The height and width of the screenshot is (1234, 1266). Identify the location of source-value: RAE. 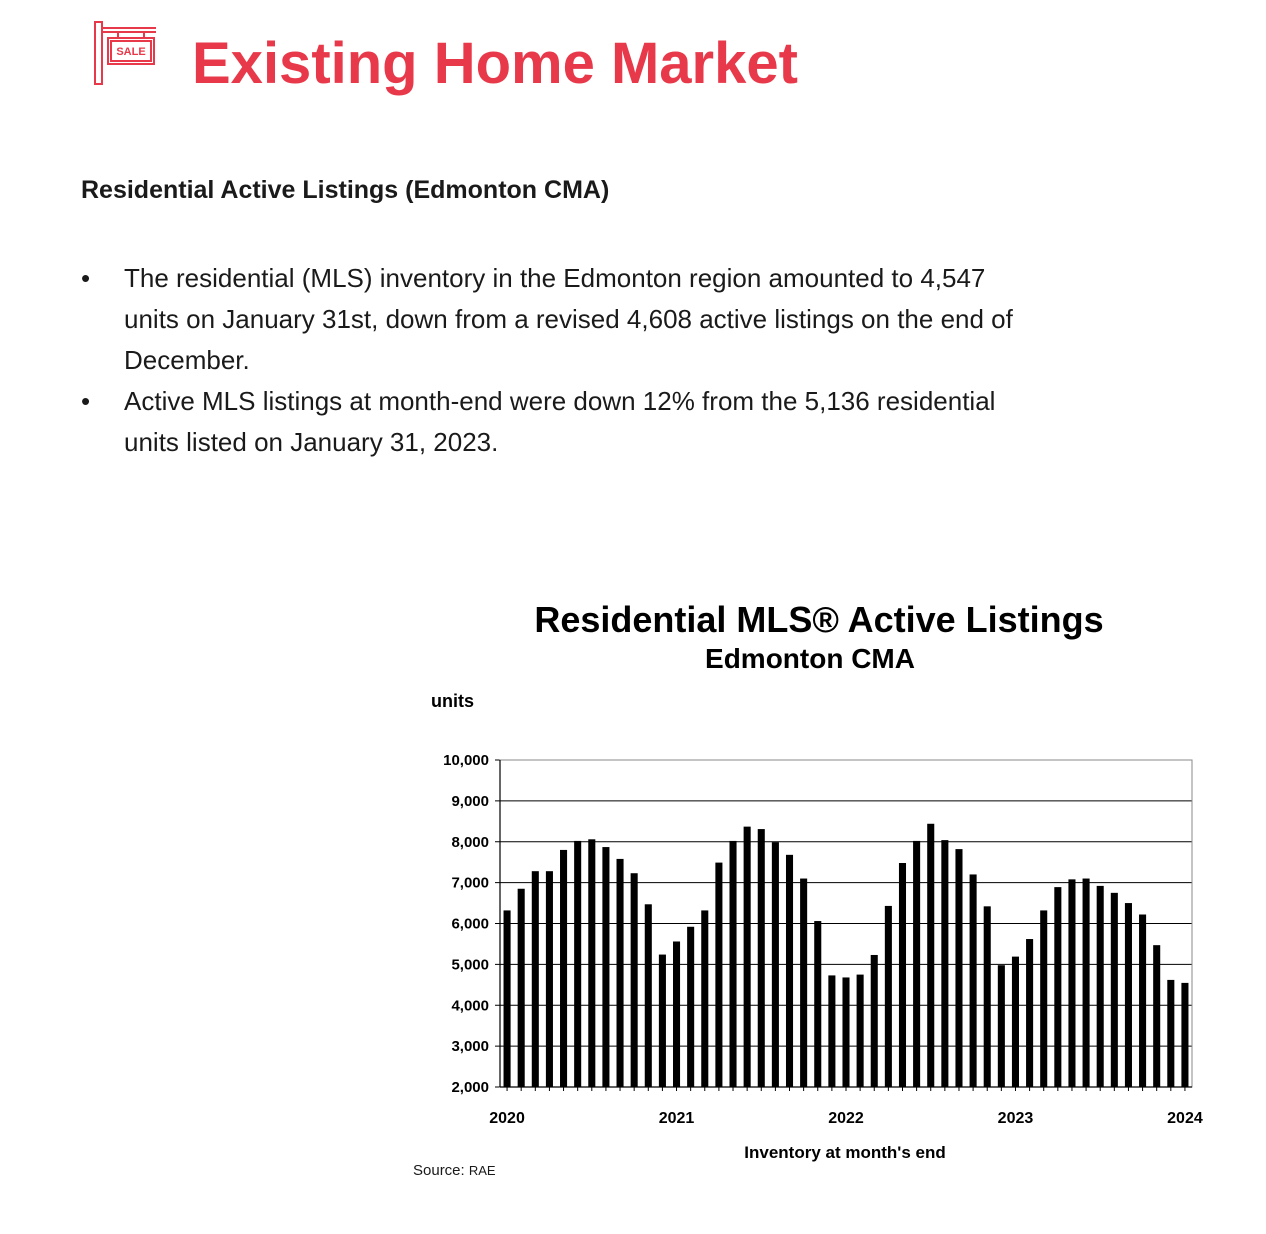
(482, 1170).